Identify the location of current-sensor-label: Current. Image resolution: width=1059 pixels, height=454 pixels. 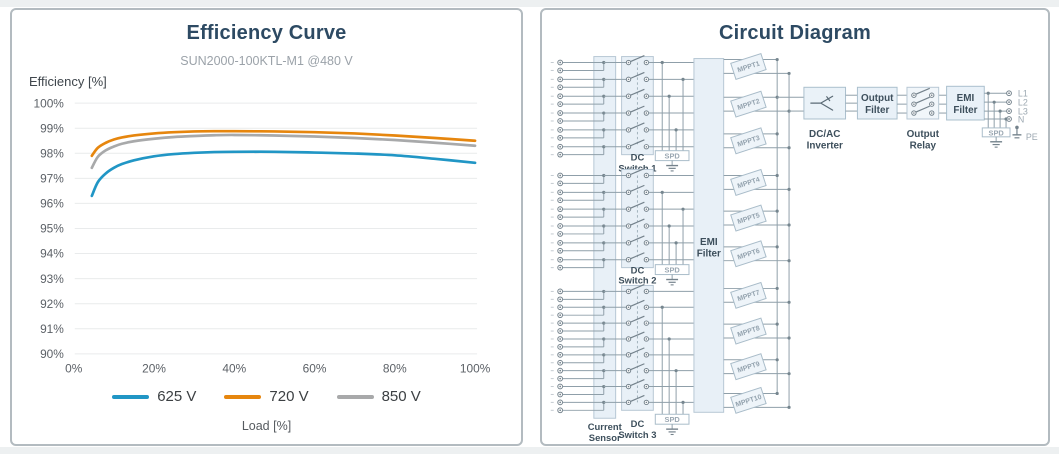
(605, 426).